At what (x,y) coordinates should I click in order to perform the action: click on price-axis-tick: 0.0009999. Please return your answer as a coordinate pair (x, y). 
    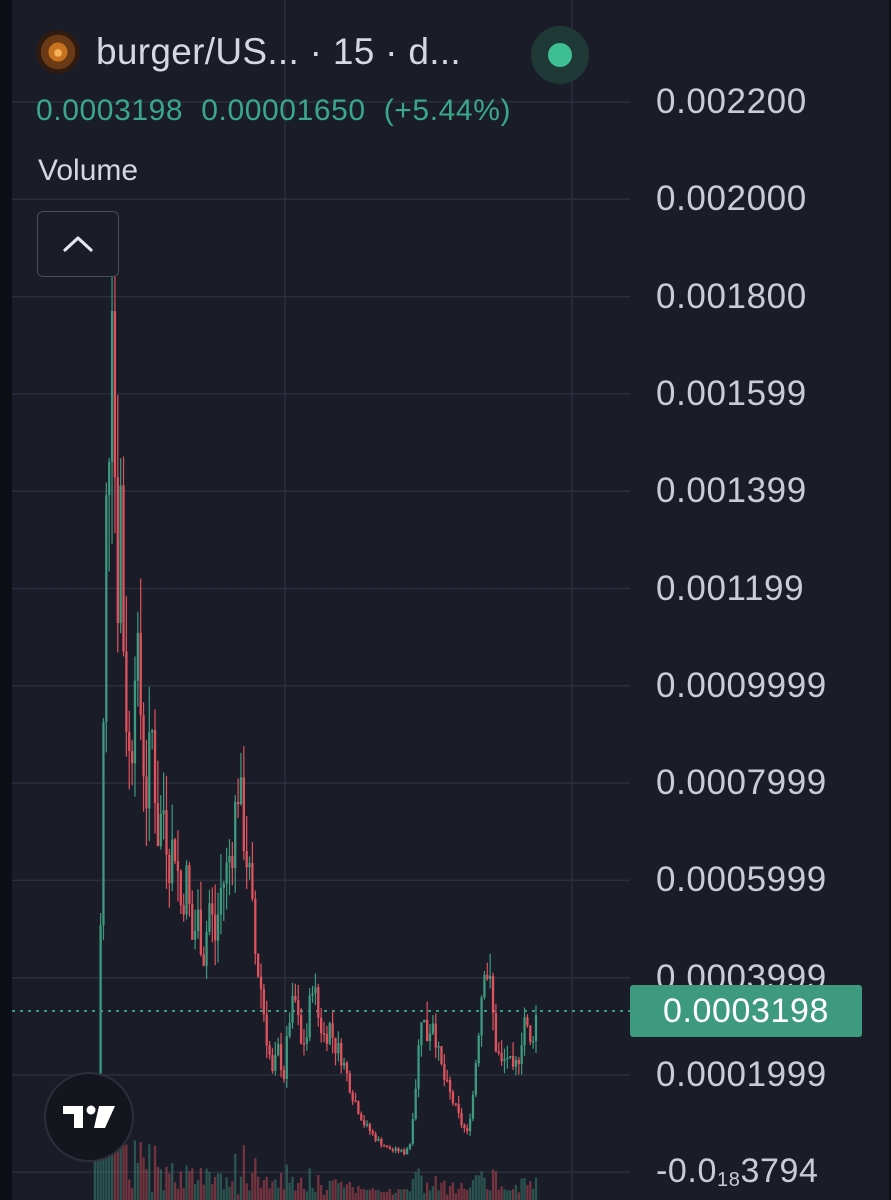
    Looking at the image, I should click on (741, 685).